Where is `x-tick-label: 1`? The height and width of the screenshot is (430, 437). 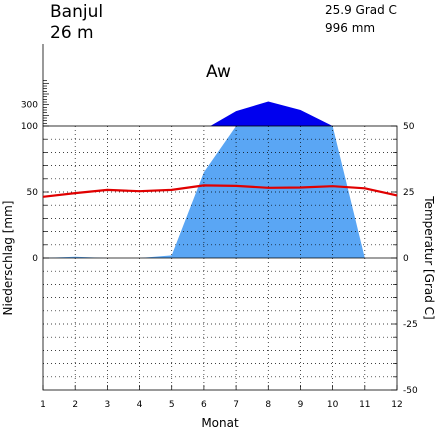 x-tick-label: 1 is located at coordinates (43, 405).